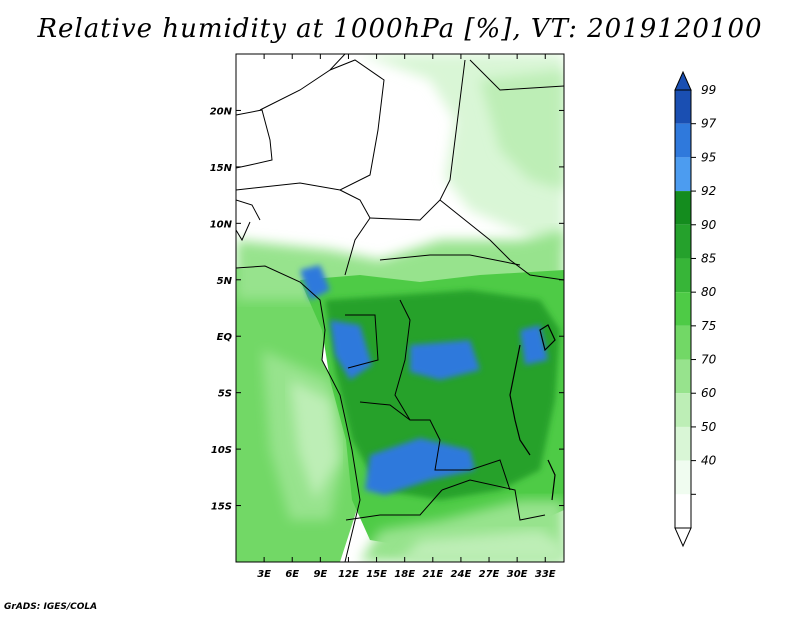  Describe the element at coordinates (292, 574) in the screenshot. I see `lon-tick-label: 6E` at that location.